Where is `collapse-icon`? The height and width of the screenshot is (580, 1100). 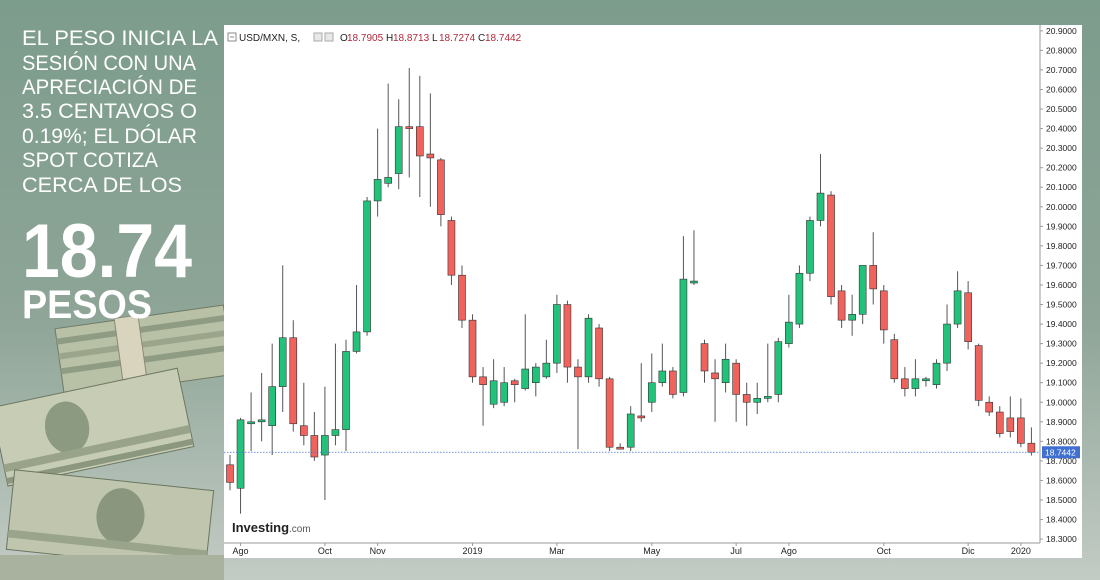
collapse-icon is located at coordinates (232, 37).